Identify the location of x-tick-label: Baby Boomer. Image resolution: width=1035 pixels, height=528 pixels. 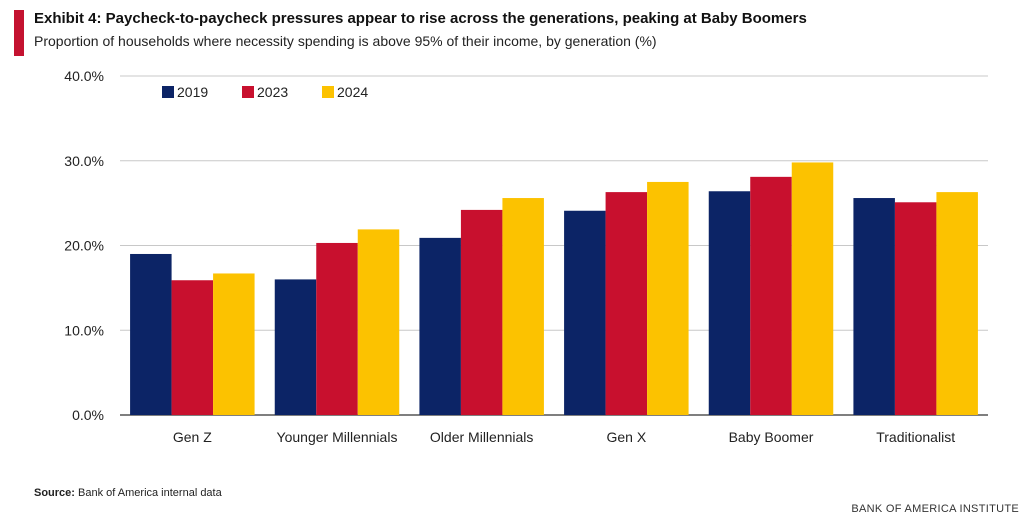
(771, 437).